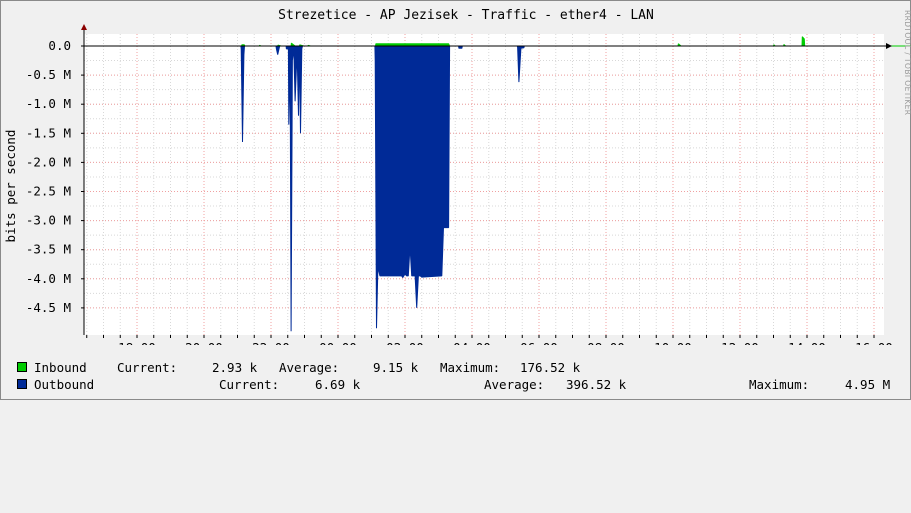  I want to click on y-axis-label: bits per second, so click(10, 186).